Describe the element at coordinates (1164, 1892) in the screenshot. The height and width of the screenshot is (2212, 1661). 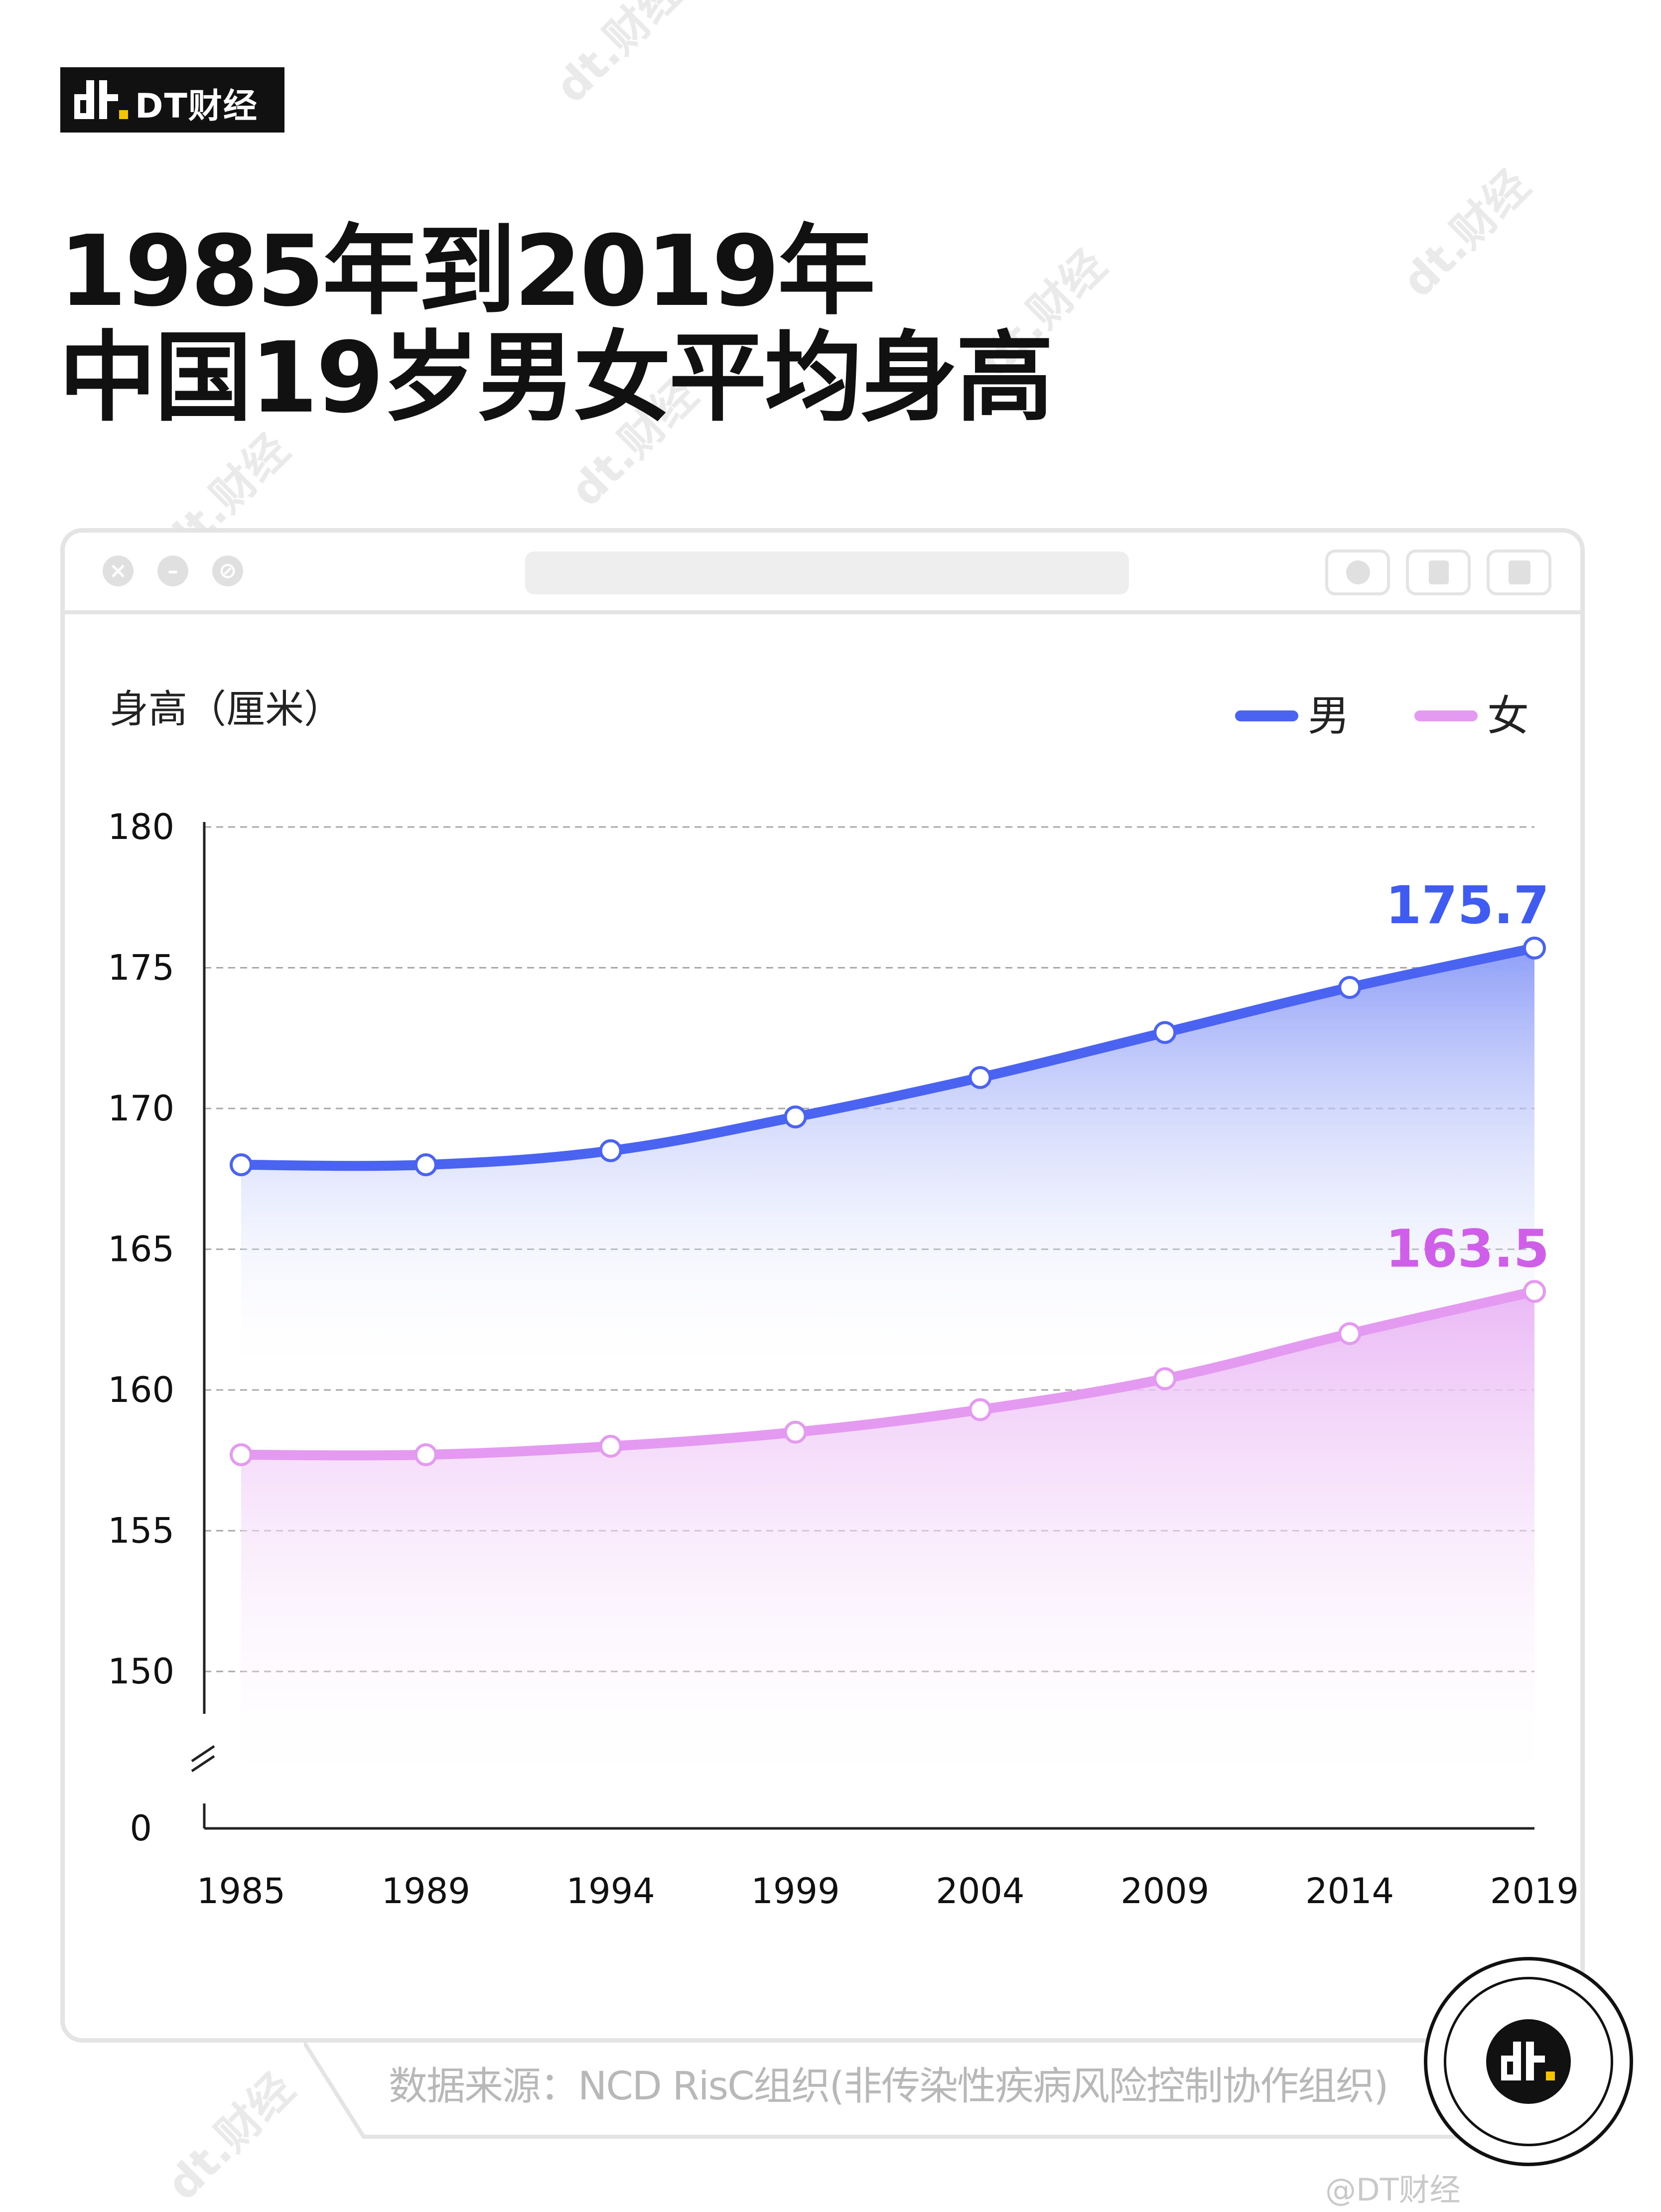
I see `x-tick-label: 2009` at that location.